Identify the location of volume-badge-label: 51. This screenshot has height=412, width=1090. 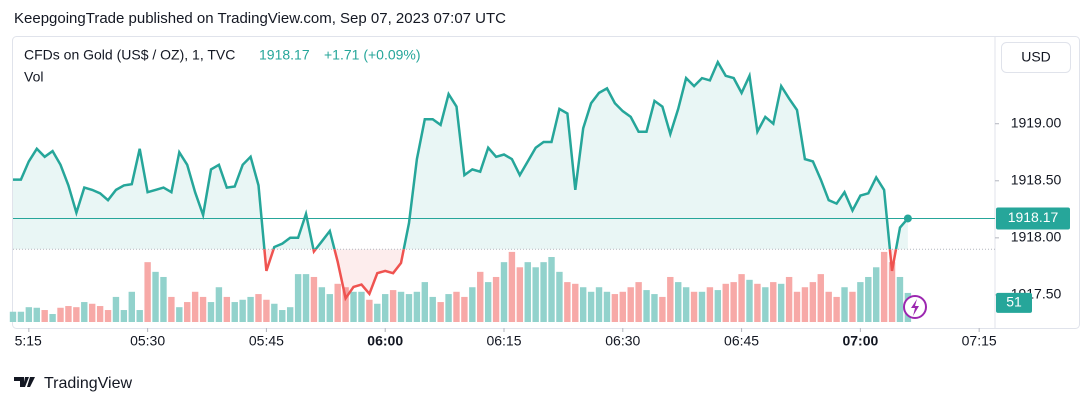
(1014, 302).